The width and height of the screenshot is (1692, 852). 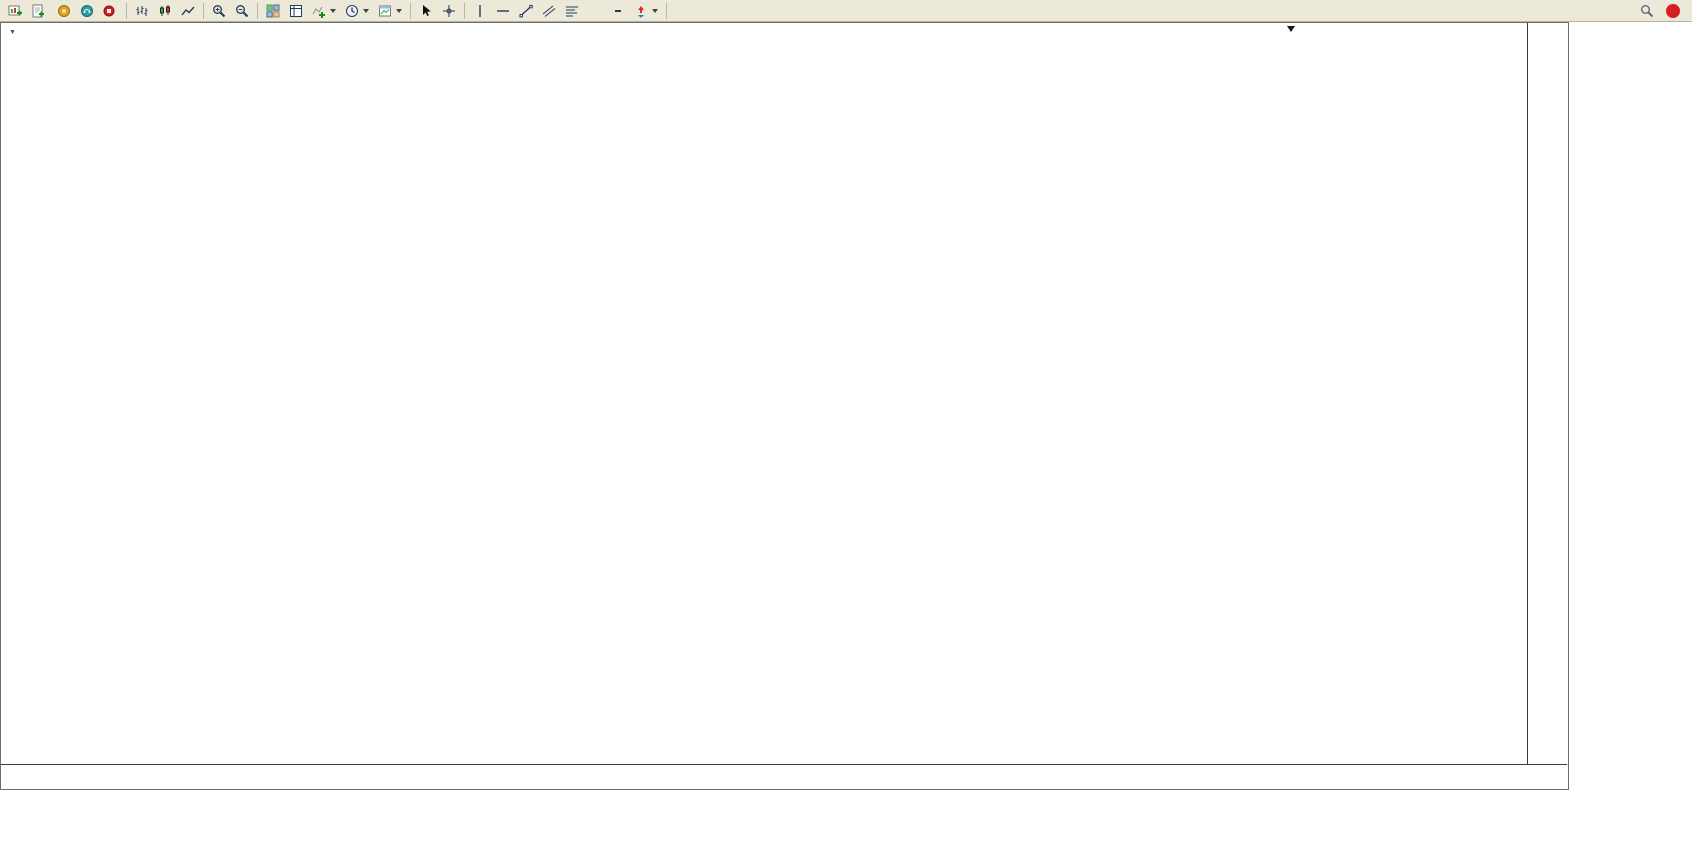 What do you see at coordinates (39, 11) in the screenshot?
I see `new-order-button` at bounding box center [39, 11].